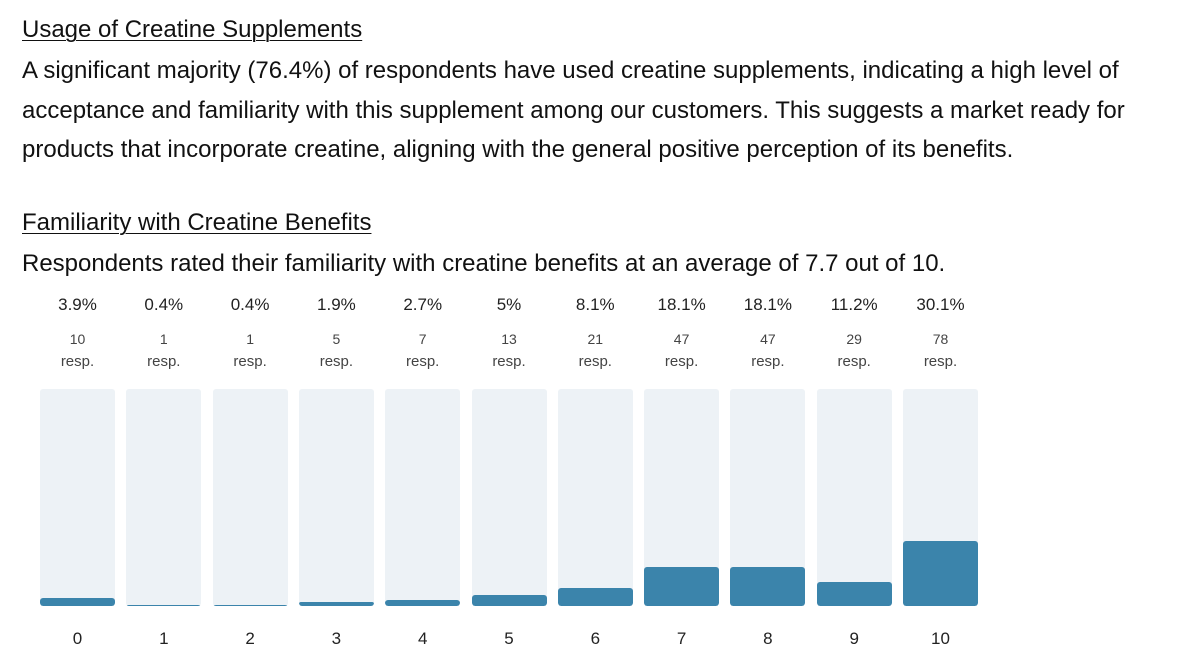  Describe the element at coordinates (192, 29) in the screenshot. I see `usage-section-title: Usage of Creatine Supplements` at that location.